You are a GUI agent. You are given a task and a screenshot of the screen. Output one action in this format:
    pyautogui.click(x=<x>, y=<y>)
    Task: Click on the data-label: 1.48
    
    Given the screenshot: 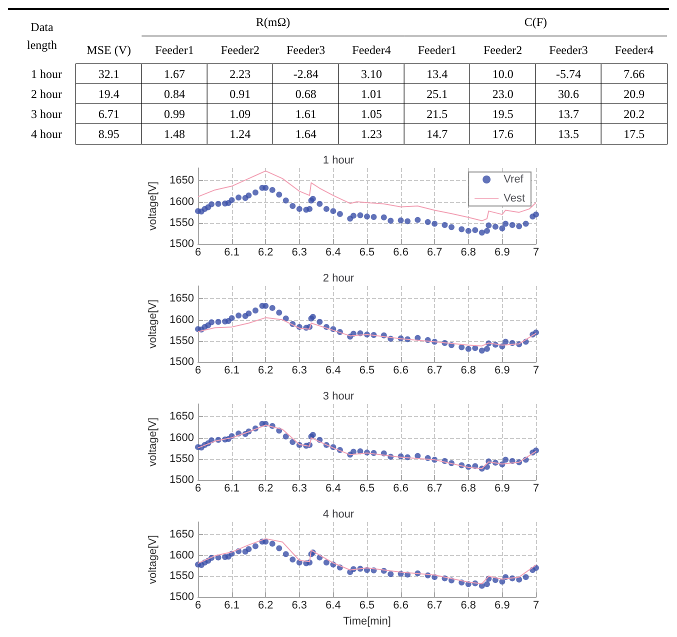 What is the action you would take?
    pyautogui.click(x=174, y=134)
    